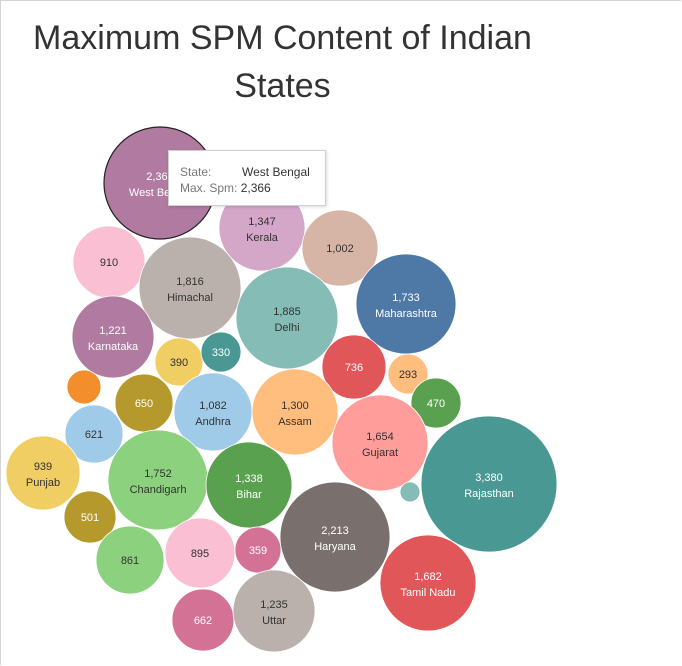  What do you see at coordinates (489, 494) in the screenshot?
I see `bubble-state-label: Rajasthan` at bounding box center [489, 494].